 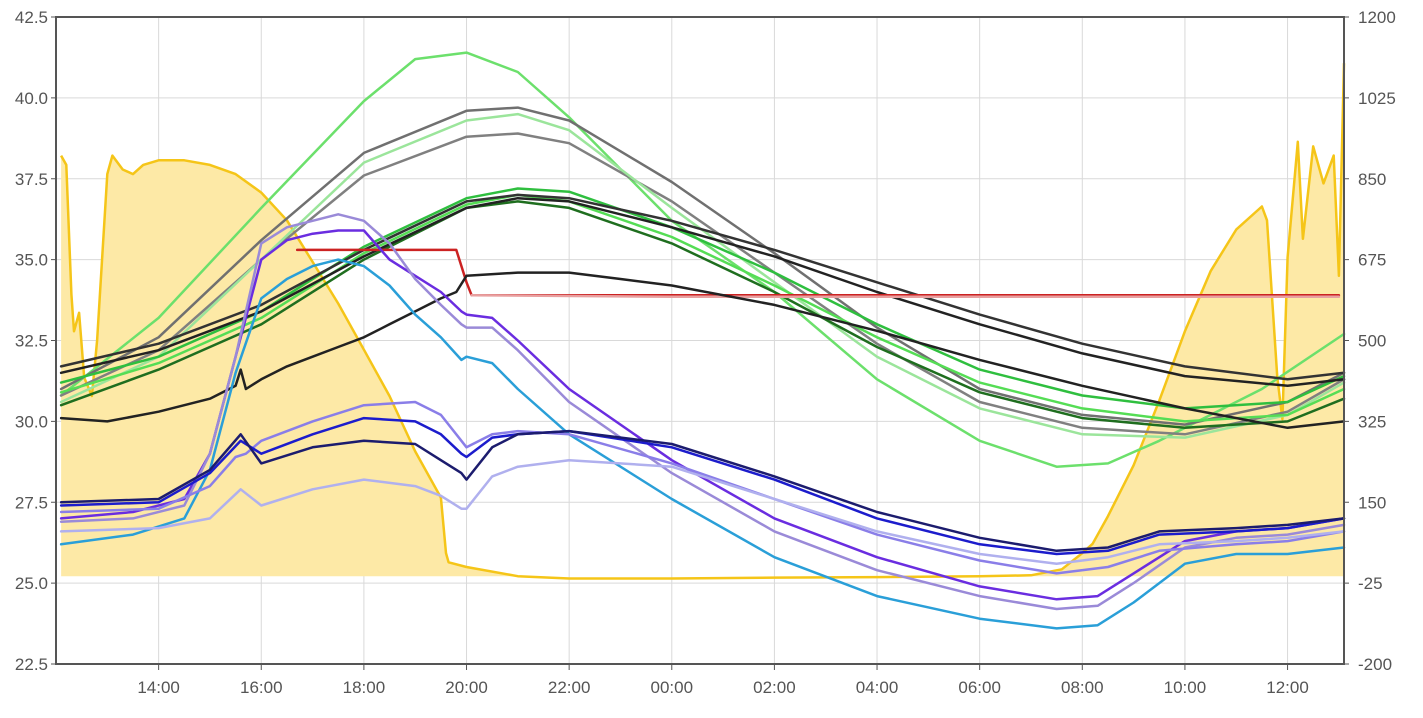 What do you see at coordinates (1082, 687) in the screenshot?
I see `x-tick-label: 08:00` at bounding box center [1082, 687].